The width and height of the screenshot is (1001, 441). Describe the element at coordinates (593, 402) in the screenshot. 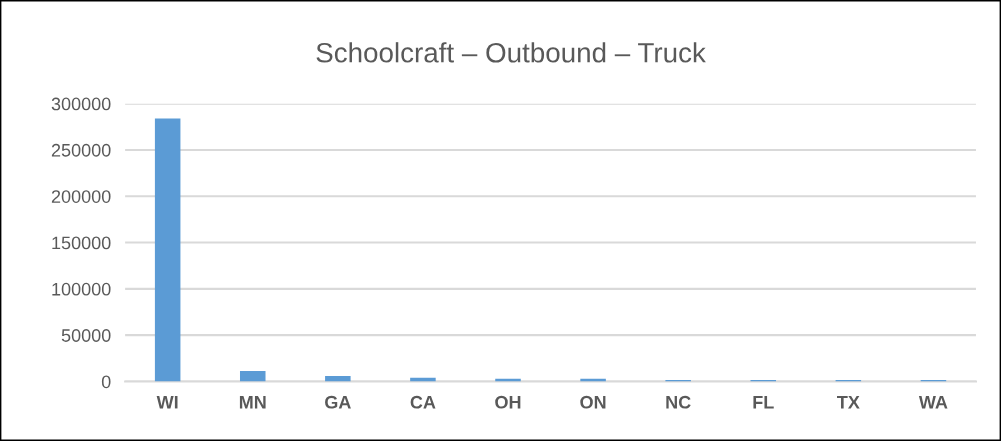

I see `x-tick-label: ON` at that location.